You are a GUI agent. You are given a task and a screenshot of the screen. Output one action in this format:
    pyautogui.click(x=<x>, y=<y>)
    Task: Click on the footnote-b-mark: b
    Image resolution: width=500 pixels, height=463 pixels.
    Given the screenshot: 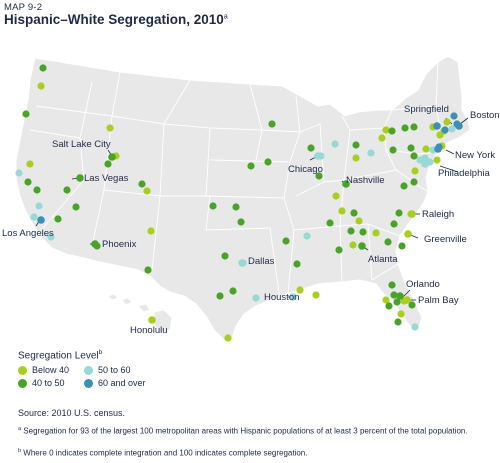 What is the action you would take?
    pyautogui.click(x=20, y=451)
    